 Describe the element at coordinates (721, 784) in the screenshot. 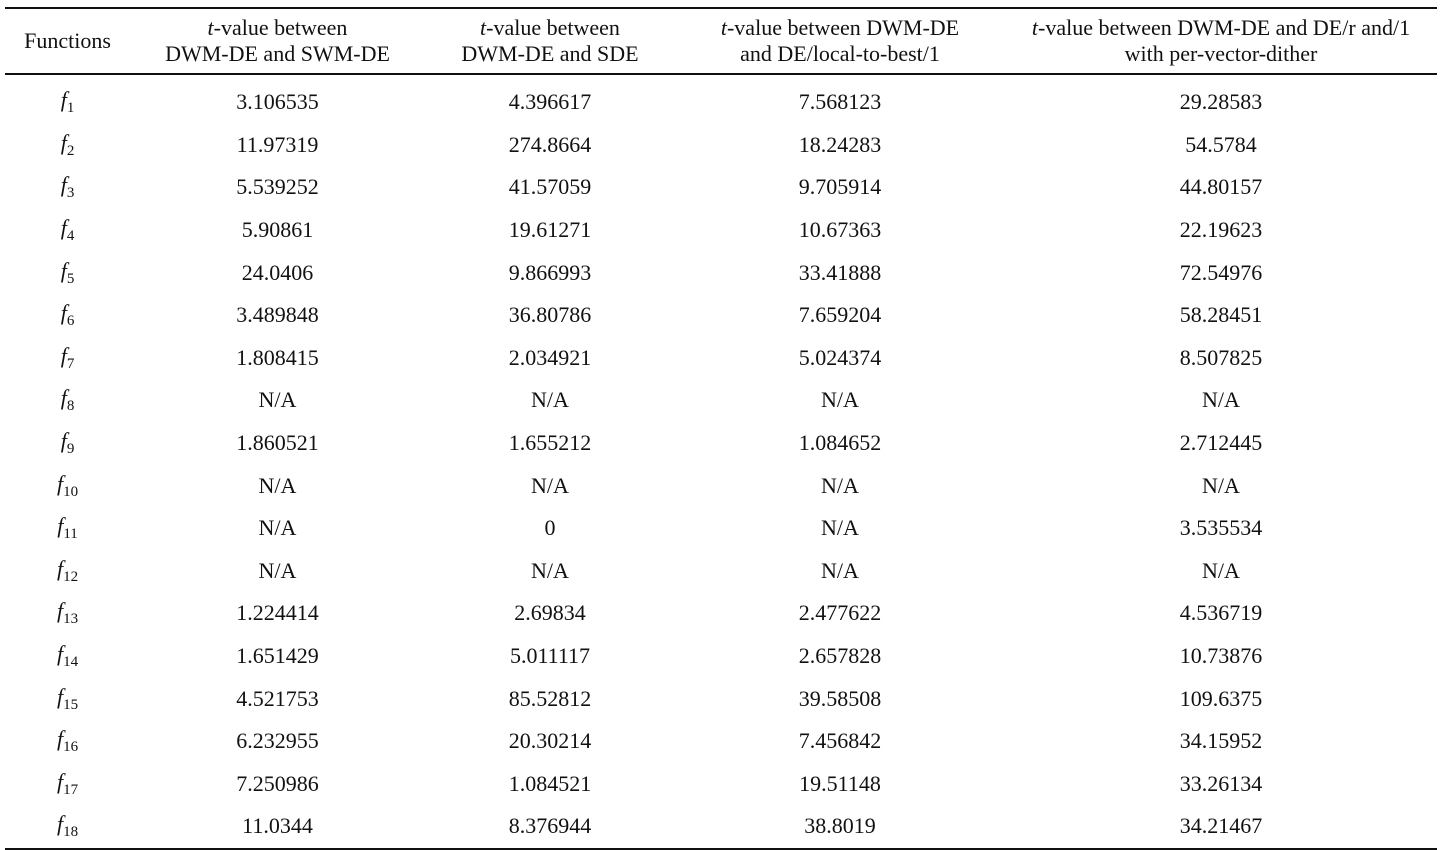

I see `table-row: f17 7.250986 1.084521 19.51148 33.26134` at that location.